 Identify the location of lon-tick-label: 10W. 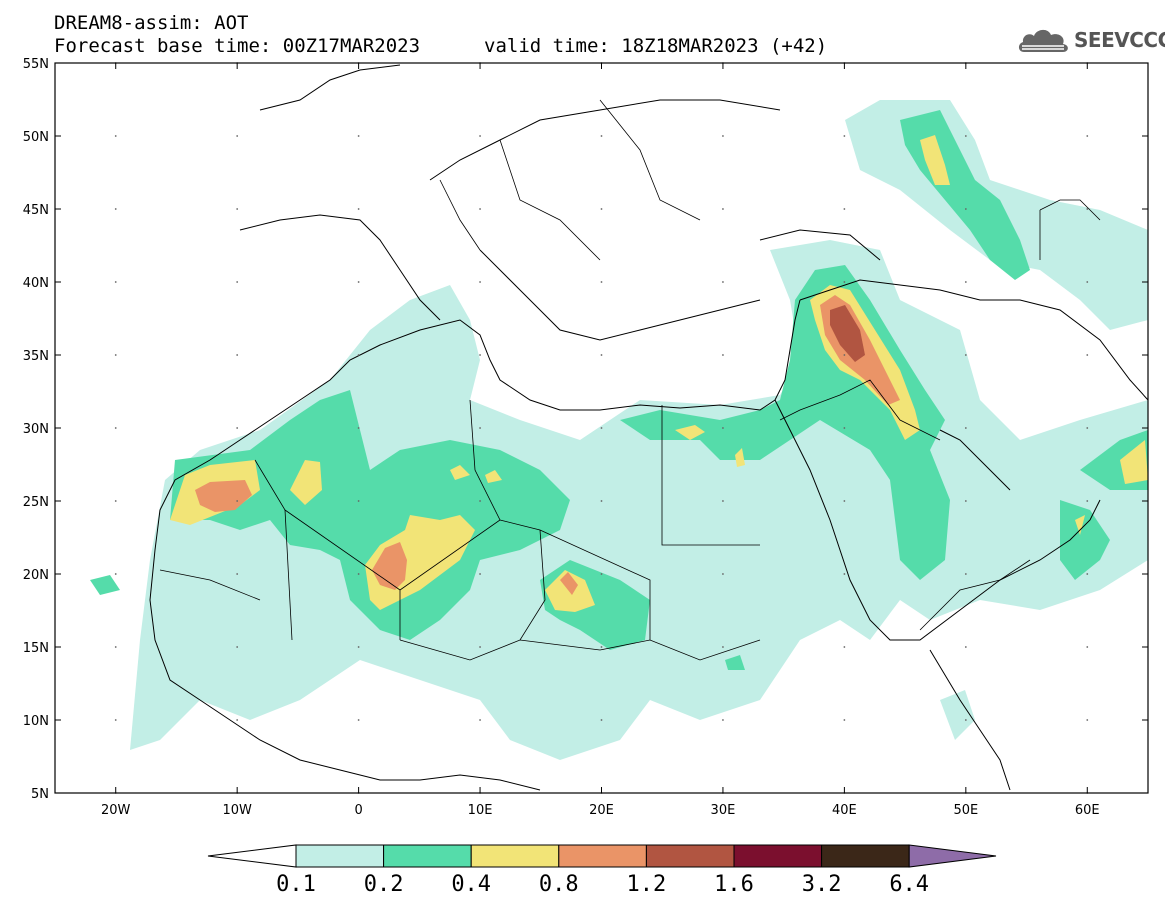
(237, 810).